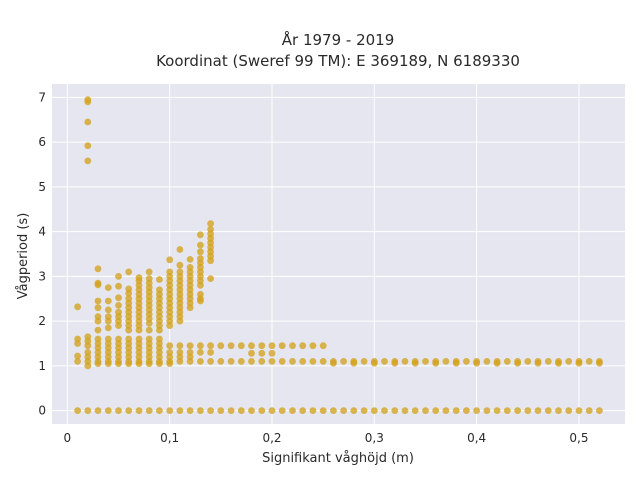  I want to click on x-tick-labels: 0 0,1 0,2 0,3 0,4 0,5, so click(326, 438).